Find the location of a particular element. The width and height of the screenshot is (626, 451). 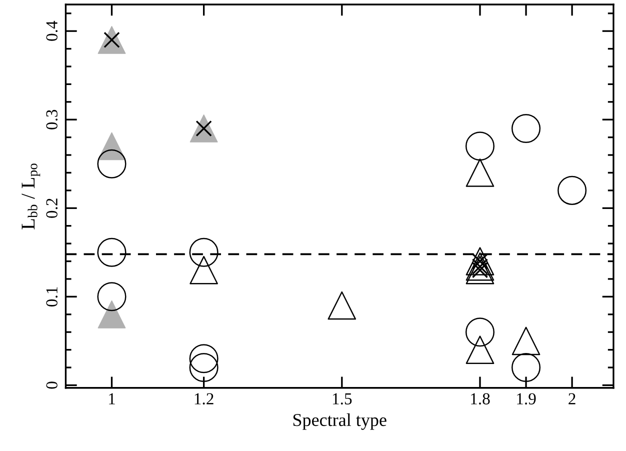

y-tick-label: 0.1 is located at coordinates (52, 296).